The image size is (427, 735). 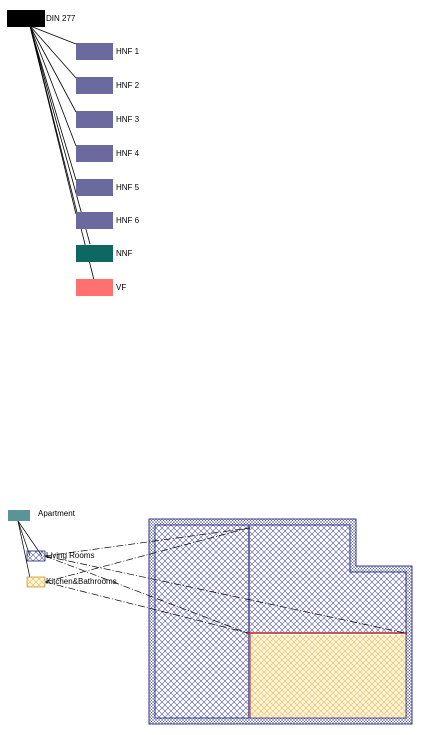 I want to click on connector-hnf2, so click(x=53, y=52).